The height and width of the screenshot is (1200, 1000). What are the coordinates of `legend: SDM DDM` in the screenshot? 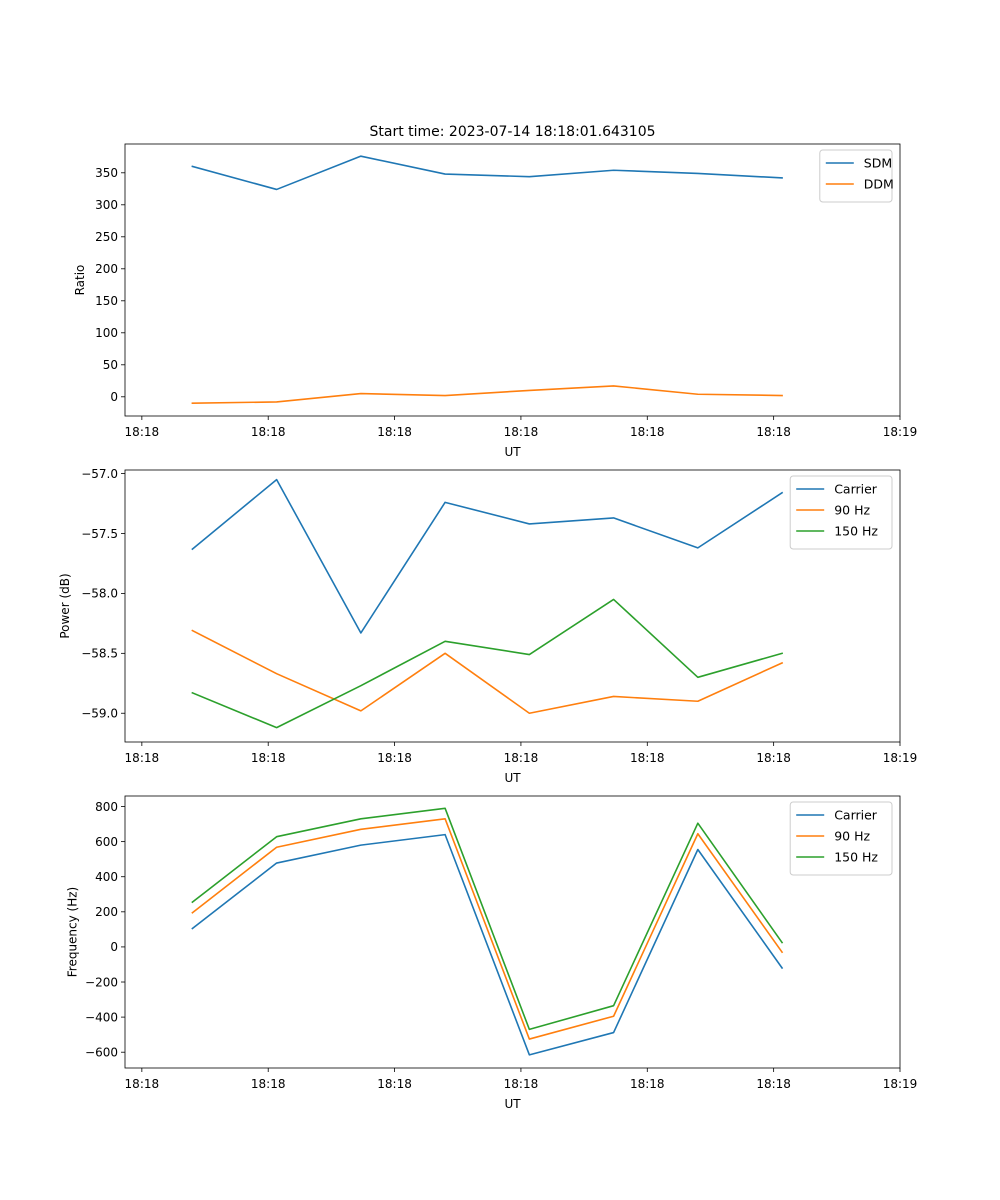 It's located at (856, 176).